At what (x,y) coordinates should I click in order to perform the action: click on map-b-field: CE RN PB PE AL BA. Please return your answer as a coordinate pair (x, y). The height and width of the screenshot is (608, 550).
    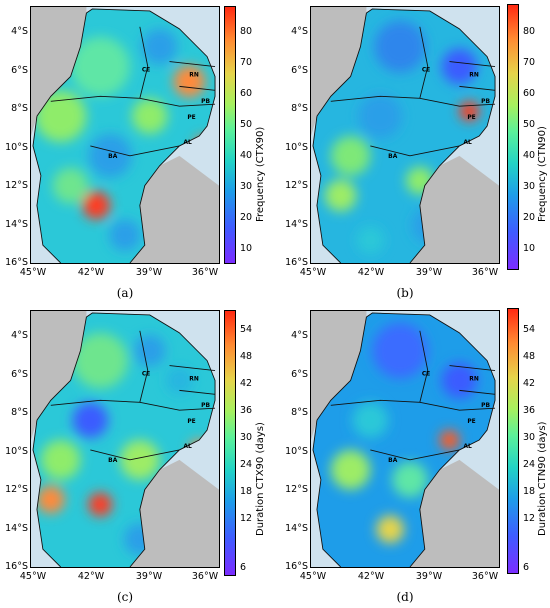
    Looking at the image, I should click on (405, 135).